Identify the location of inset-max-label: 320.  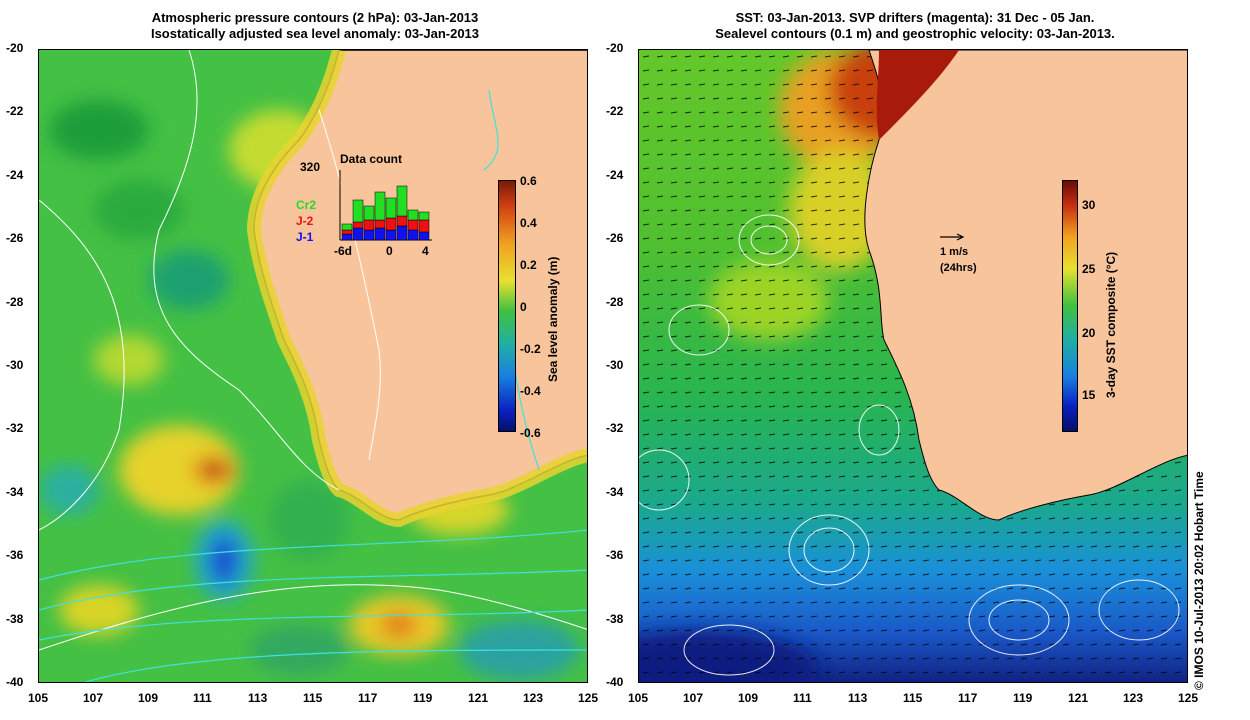
(310, 167).